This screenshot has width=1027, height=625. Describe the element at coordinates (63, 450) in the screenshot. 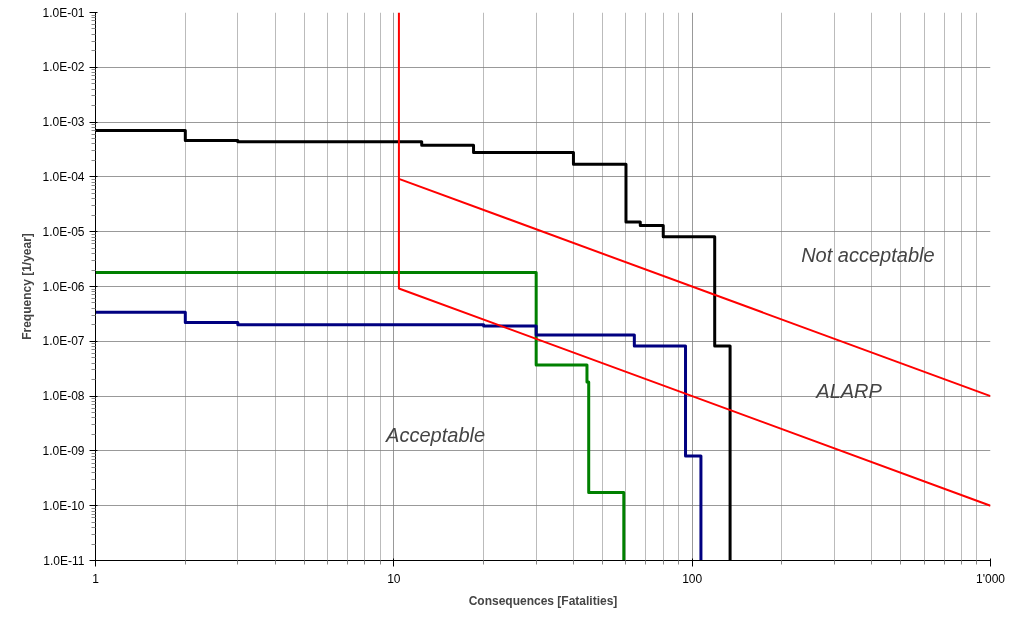

I see `y-tick-label: 1.0E-09` at that location.